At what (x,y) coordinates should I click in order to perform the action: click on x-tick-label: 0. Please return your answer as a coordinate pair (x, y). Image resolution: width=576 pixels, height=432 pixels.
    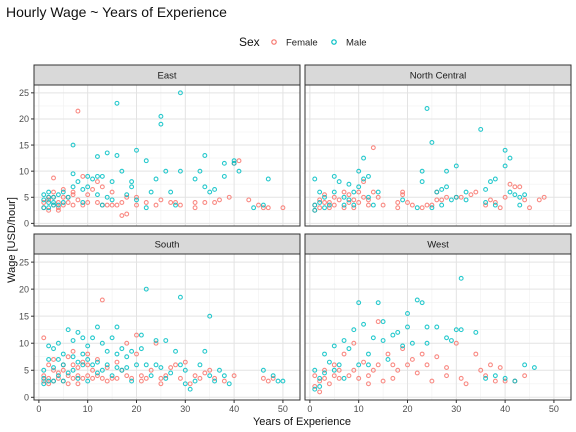
    Looking at the image, I should click on (38, 409).